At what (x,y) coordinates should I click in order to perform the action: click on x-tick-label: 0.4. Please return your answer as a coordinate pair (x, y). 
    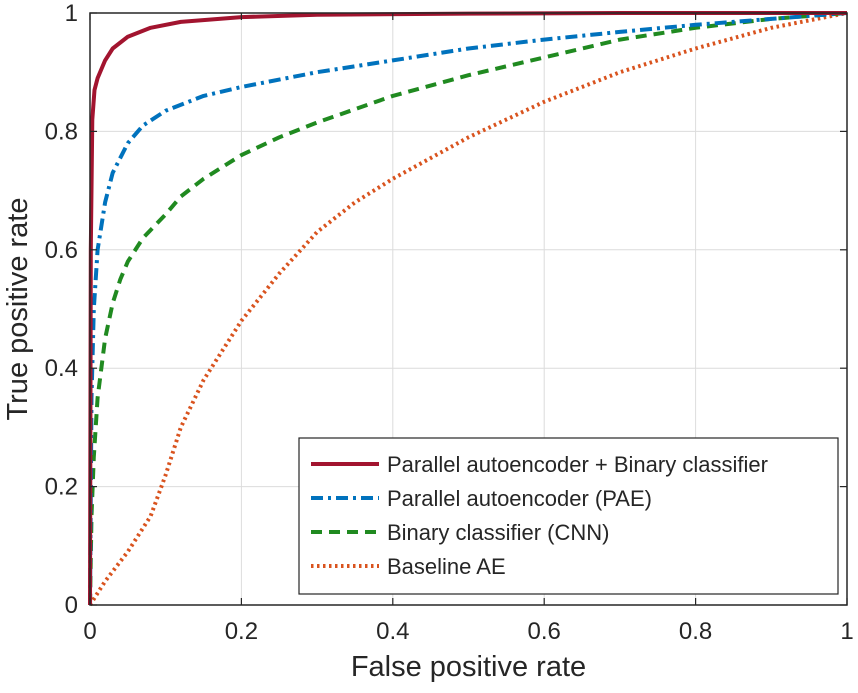
    Looking at the image, I should click on (392, 631).